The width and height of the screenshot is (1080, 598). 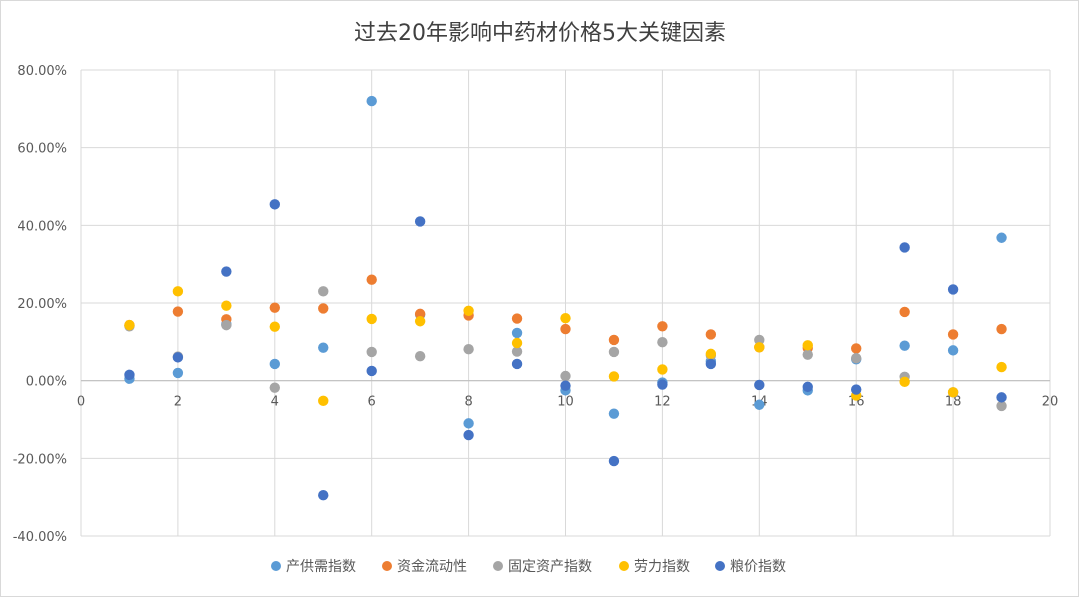 What do you see at coordinates (42, 149) in the screenshot?
I see `y-tick-label: 60.00%` at bounding box center [42, 149].